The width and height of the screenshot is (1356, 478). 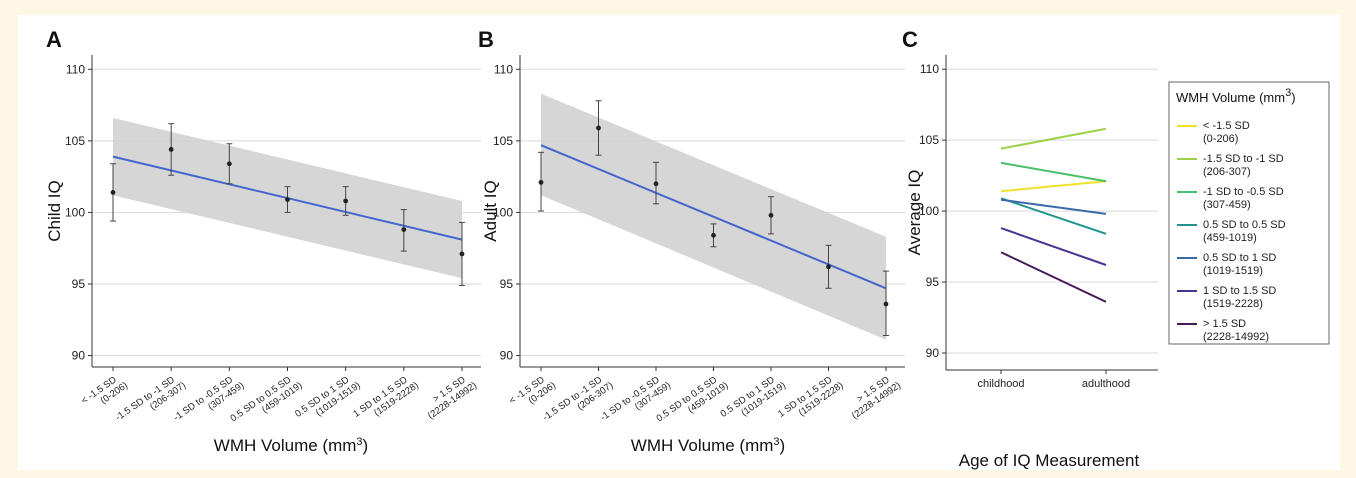 I want to click on panel-a-ytick-label: 95, so click(x=79, y=284).